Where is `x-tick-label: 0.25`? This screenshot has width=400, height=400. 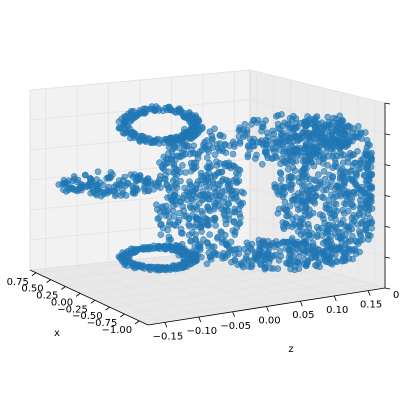 x-tick-label: 0.25 is located at coordinates (47, 296).